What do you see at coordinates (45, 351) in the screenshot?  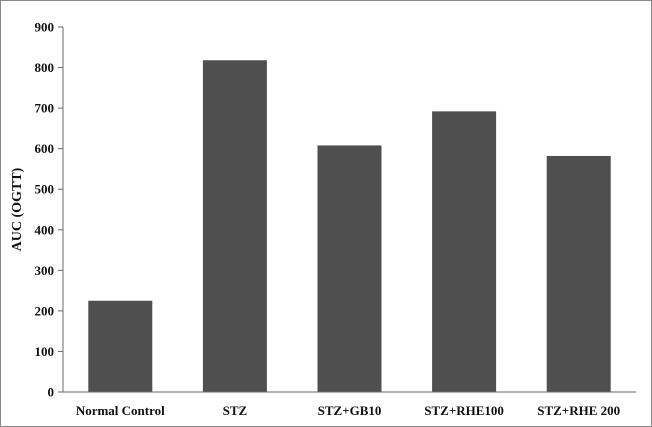 I see `y-tick-label: 100` at bounding box center [45, 351].